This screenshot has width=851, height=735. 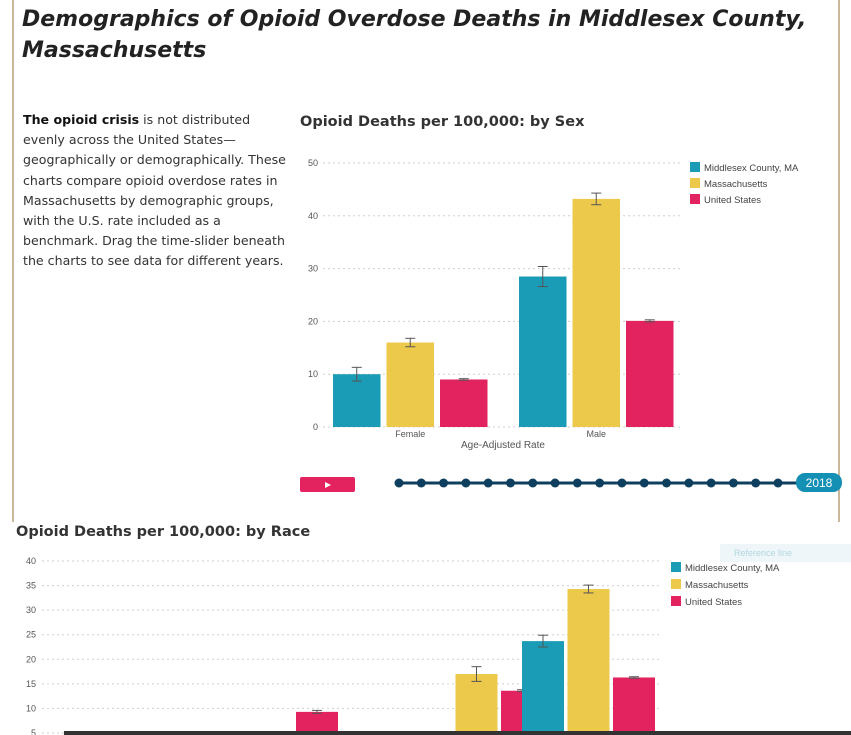 I want to click on sex-y-tick-label: 0, so click(x=315, y=427).